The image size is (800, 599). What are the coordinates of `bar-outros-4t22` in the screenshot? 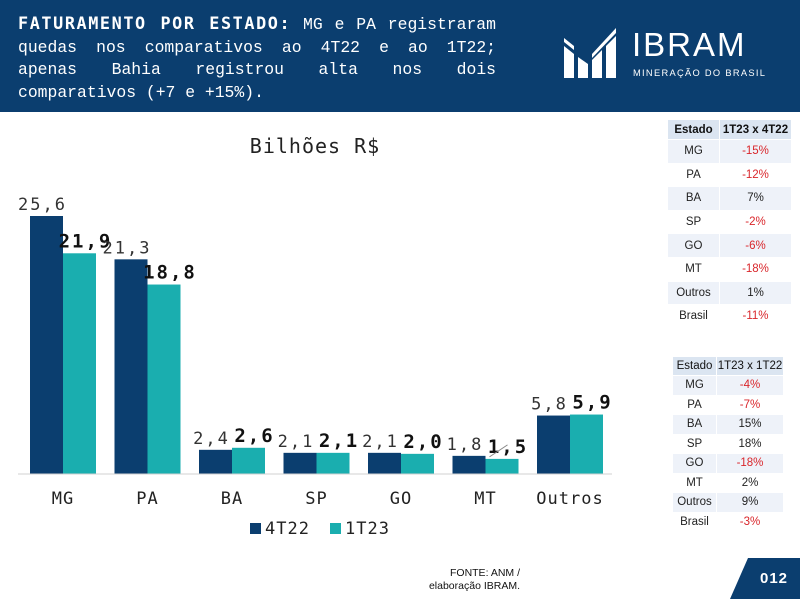 It's located at (553, 444).